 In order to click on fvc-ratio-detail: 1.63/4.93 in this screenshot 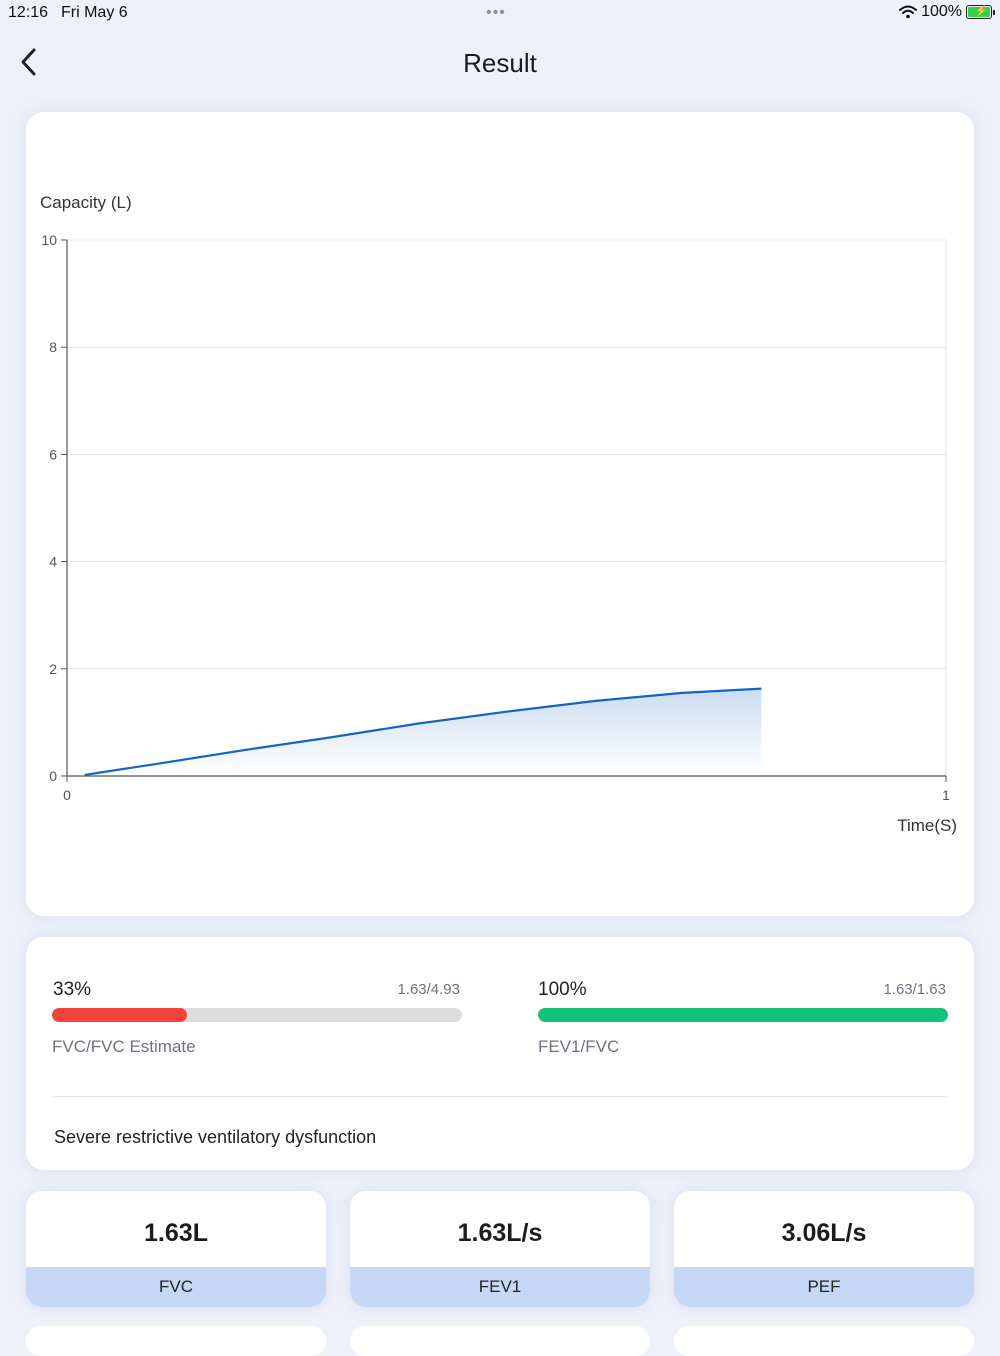, I will do `click(428, 989)`.